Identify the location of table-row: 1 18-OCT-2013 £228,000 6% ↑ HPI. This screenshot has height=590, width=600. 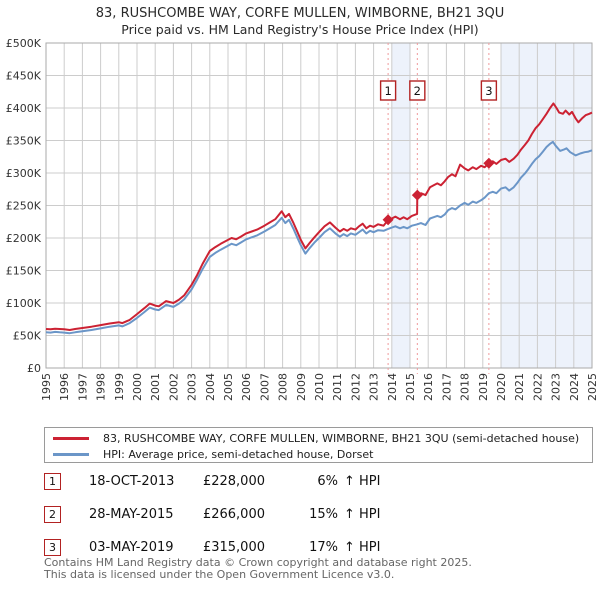
(300, 481).